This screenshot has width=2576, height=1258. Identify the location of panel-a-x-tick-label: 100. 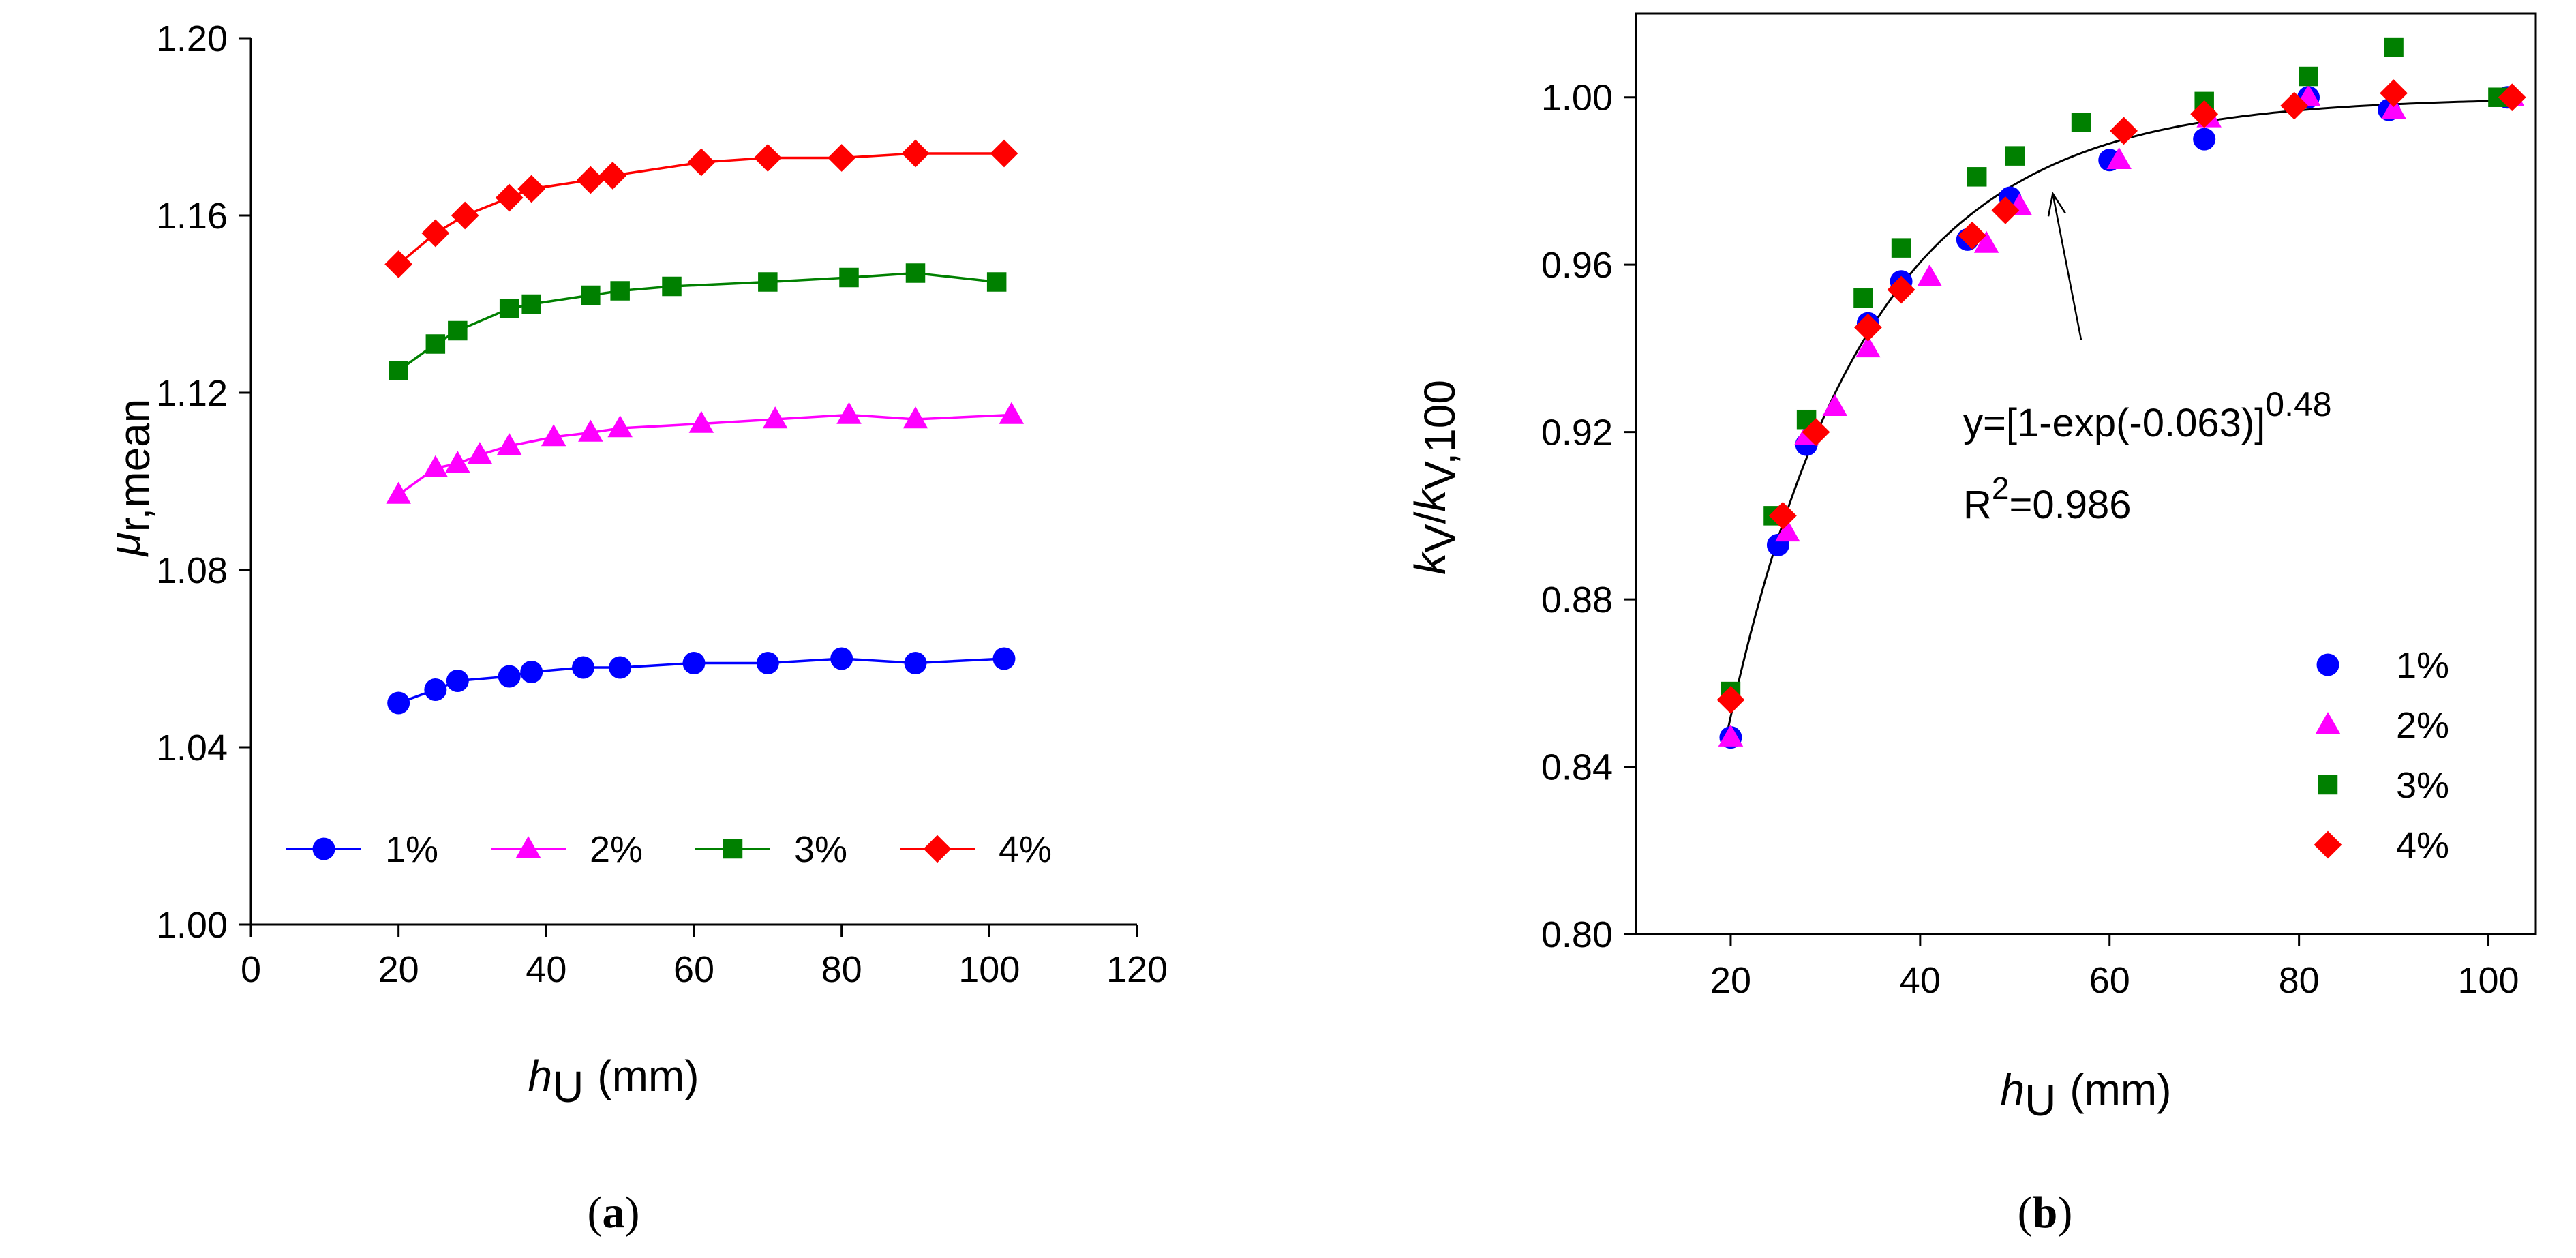
(989, 969).